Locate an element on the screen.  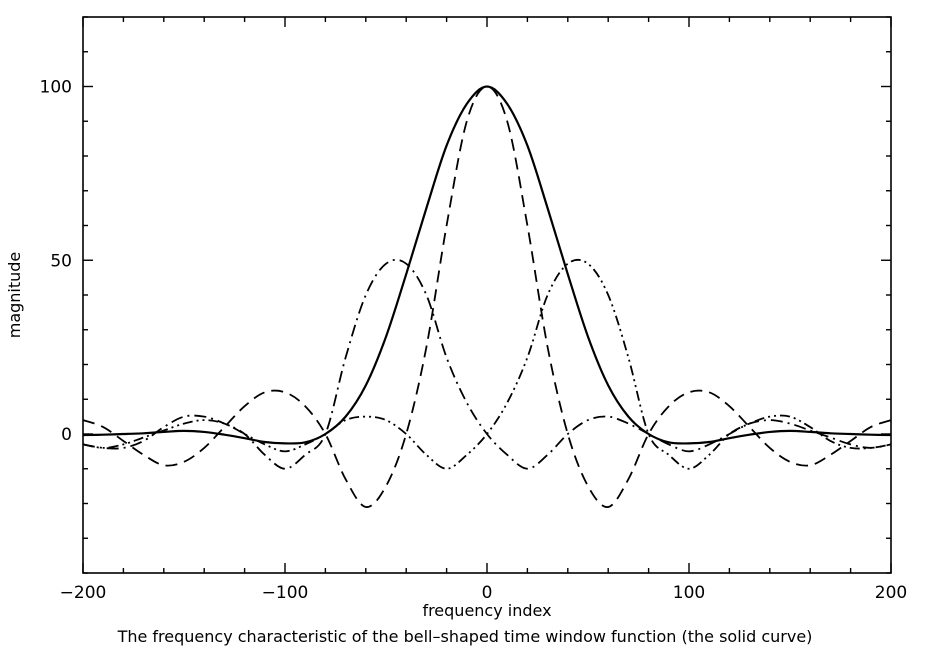
x-tick-label: 200 is located at coordinates (891, 593).